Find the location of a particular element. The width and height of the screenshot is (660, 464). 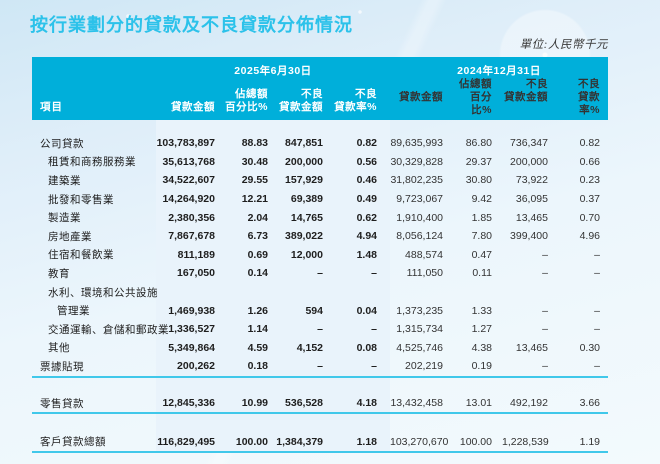

column-header-line: 貸款金額 is located at coordinates (301, 107).